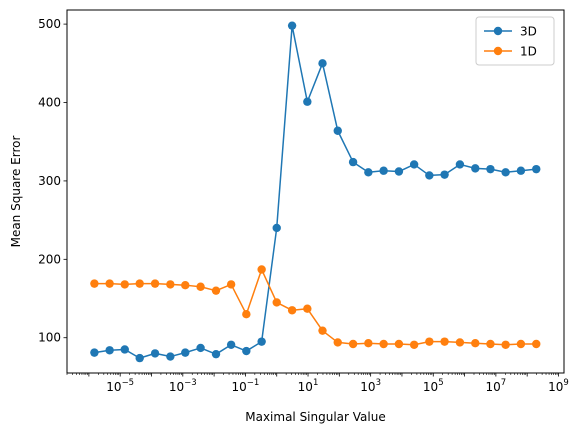 The width and height of the screenshot is (572, 437). What do you see at coordinates (558, 386) in the screenshot?
I see `x-tick-label: 10⁹` at bounding box center [558, 386].